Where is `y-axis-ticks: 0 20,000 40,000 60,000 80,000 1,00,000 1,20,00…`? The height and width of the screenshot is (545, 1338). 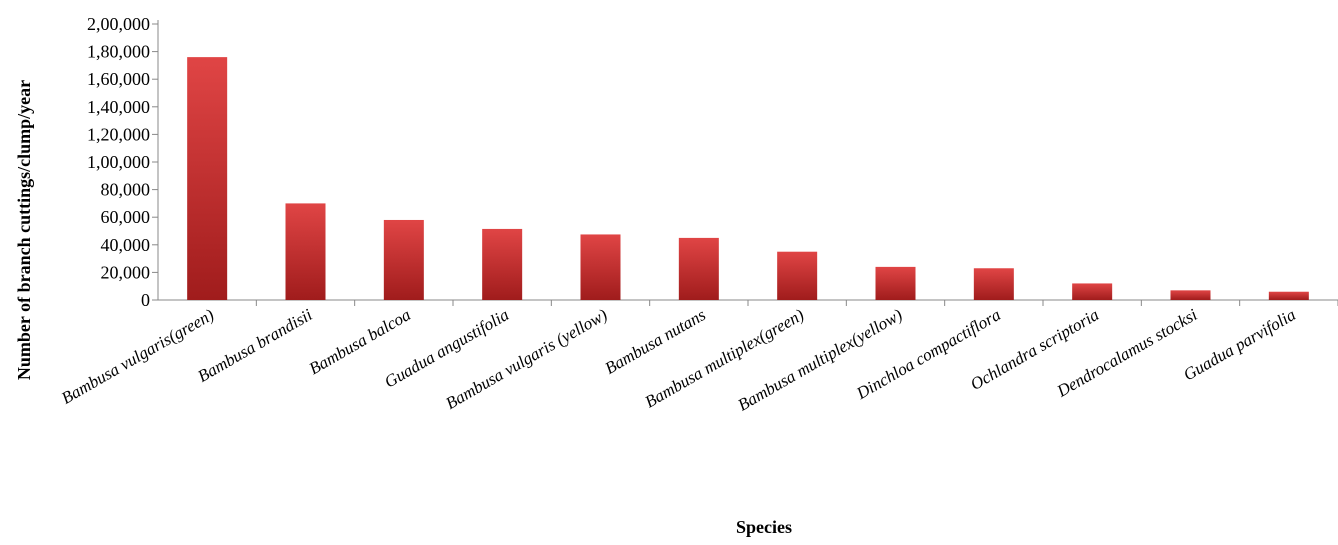 y-axis-ticks: 0 20,000 40,000 60,000 80,000 1,00,000 1,20,00… is located at coordinates (122, 162).